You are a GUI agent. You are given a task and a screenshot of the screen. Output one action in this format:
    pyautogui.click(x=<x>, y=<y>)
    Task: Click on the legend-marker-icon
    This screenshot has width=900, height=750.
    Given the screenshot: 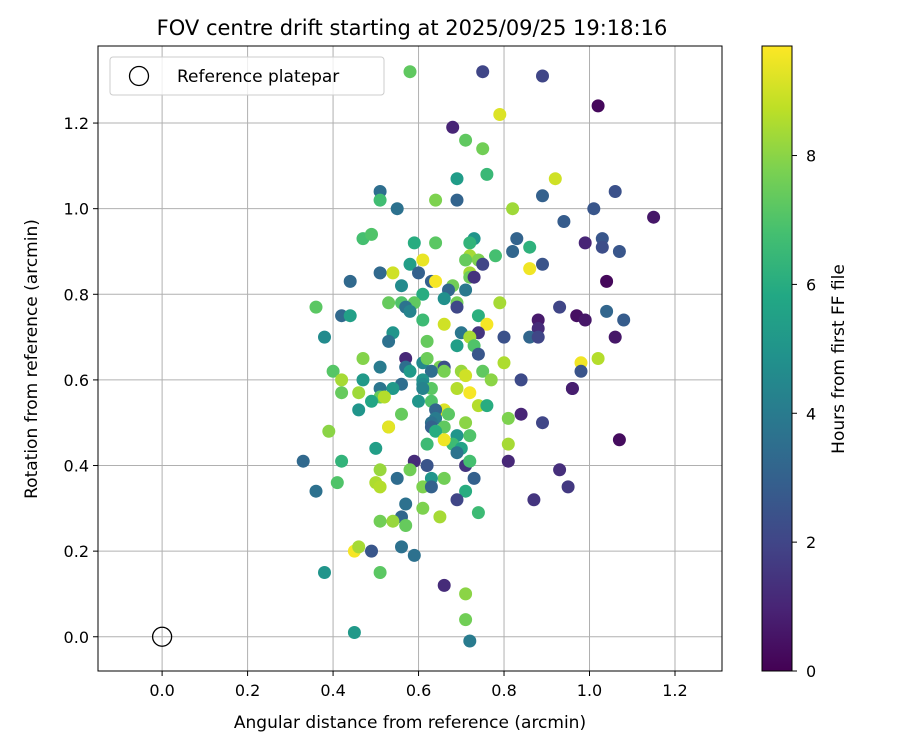 What is the action you would take?
    pyautogui.click(x=139, y=76)
    